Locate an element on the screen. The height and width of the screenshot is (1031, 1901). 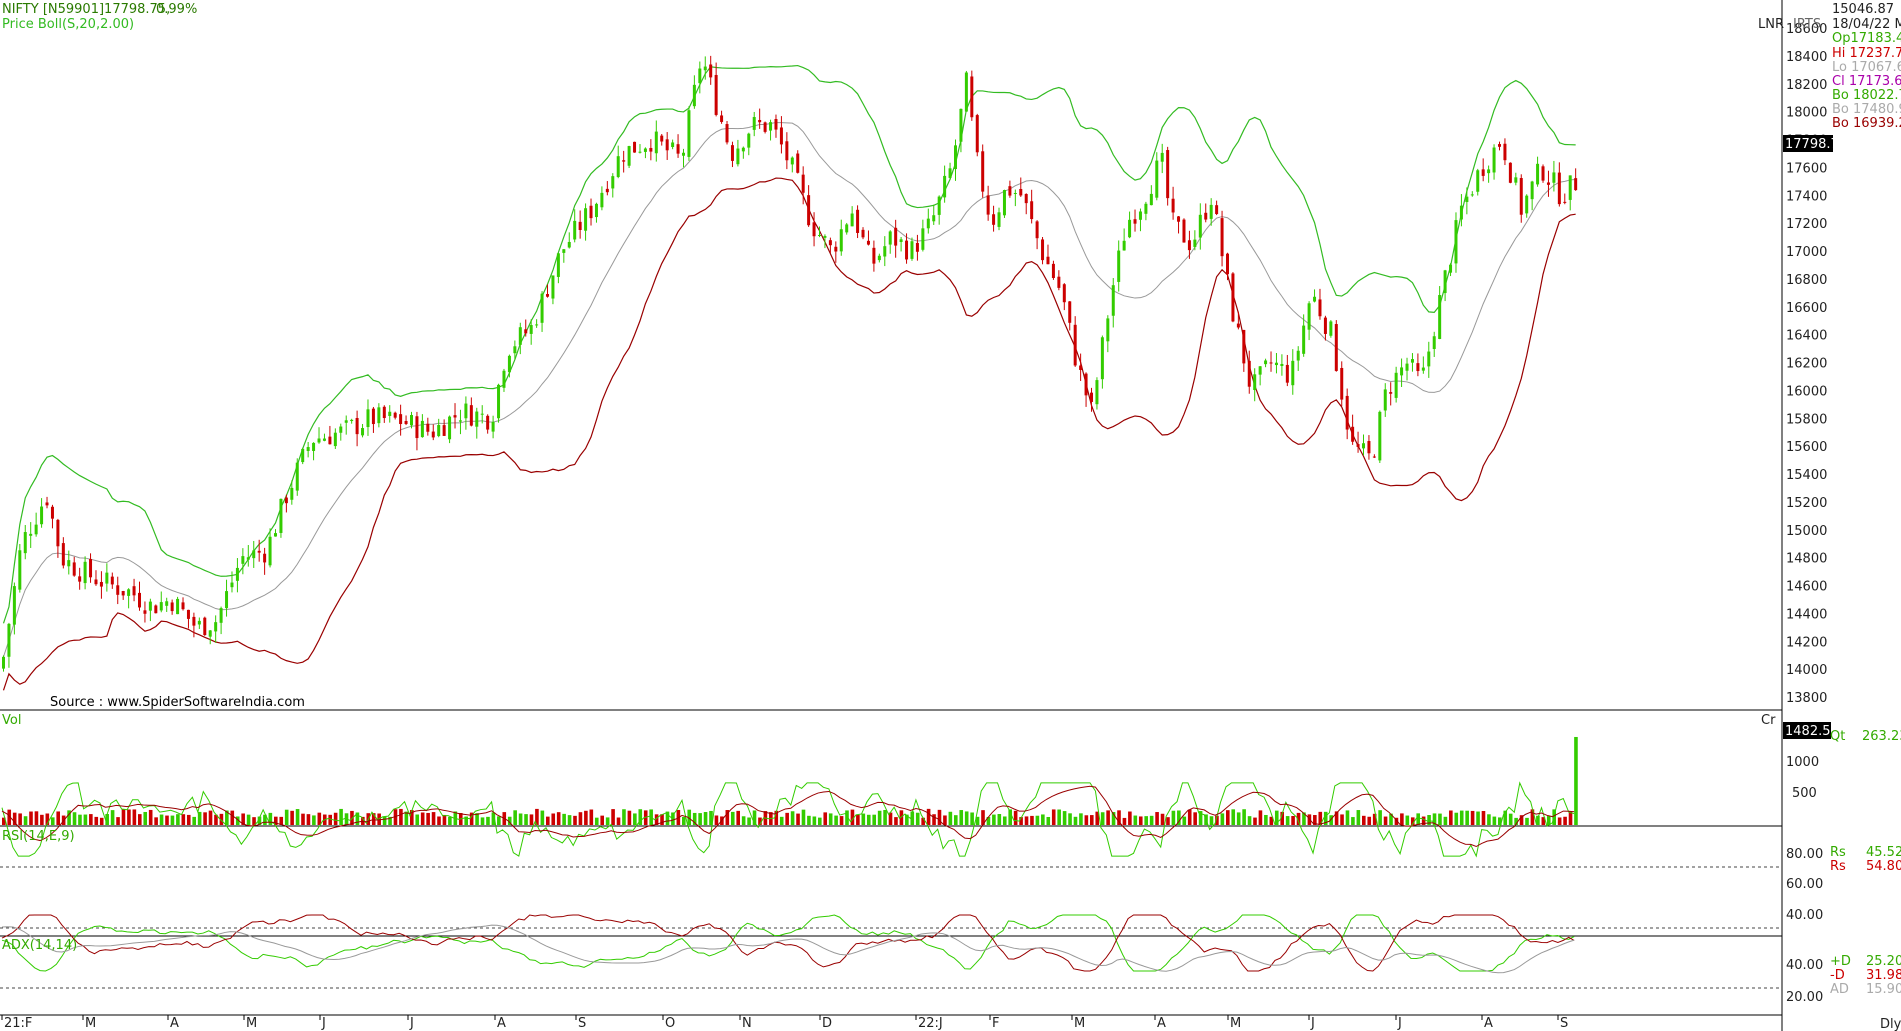
rsi-tick-60: 60.00 is located at coordinates (1804, 884).